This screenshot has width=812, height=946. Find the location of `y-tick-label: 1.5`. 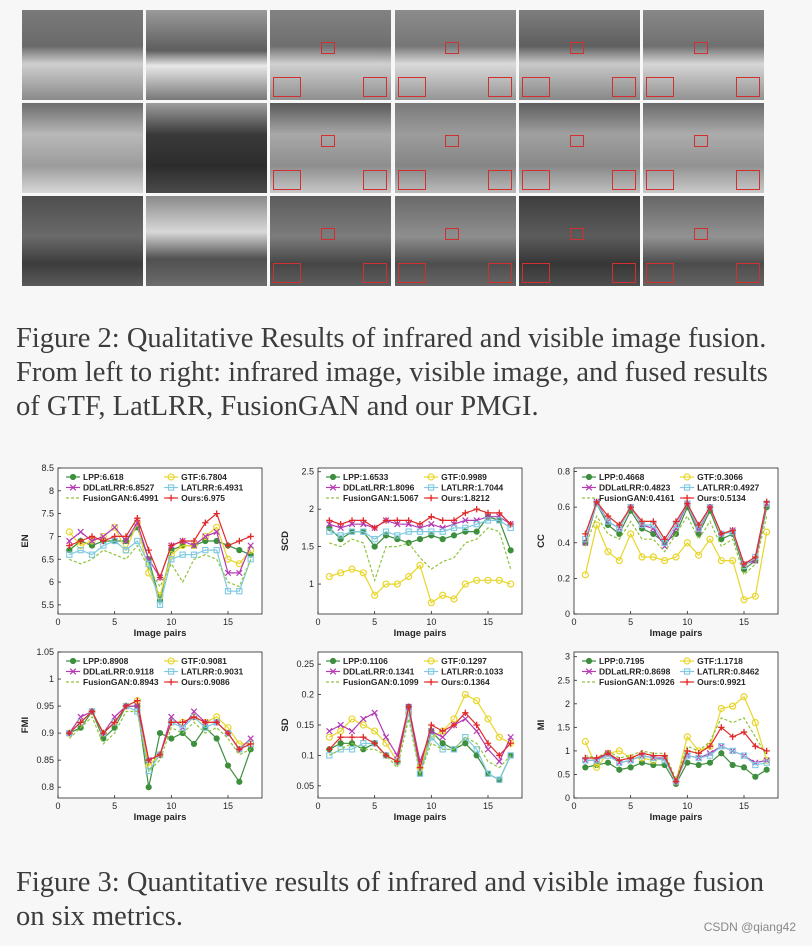

y-tick-label: 1.5 is located at coordinates (563, 727).